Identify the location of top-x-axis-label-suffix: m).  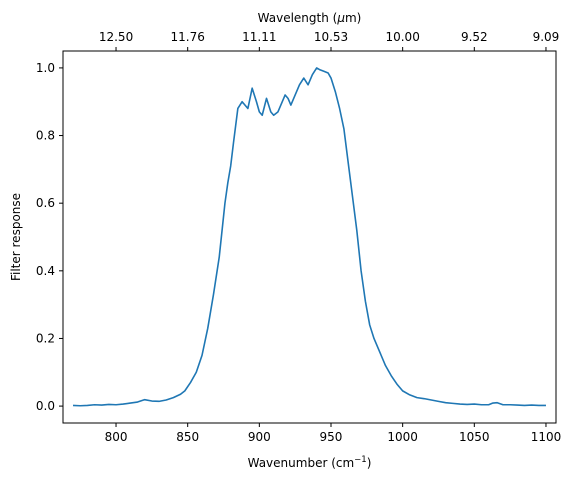
(353, 18).